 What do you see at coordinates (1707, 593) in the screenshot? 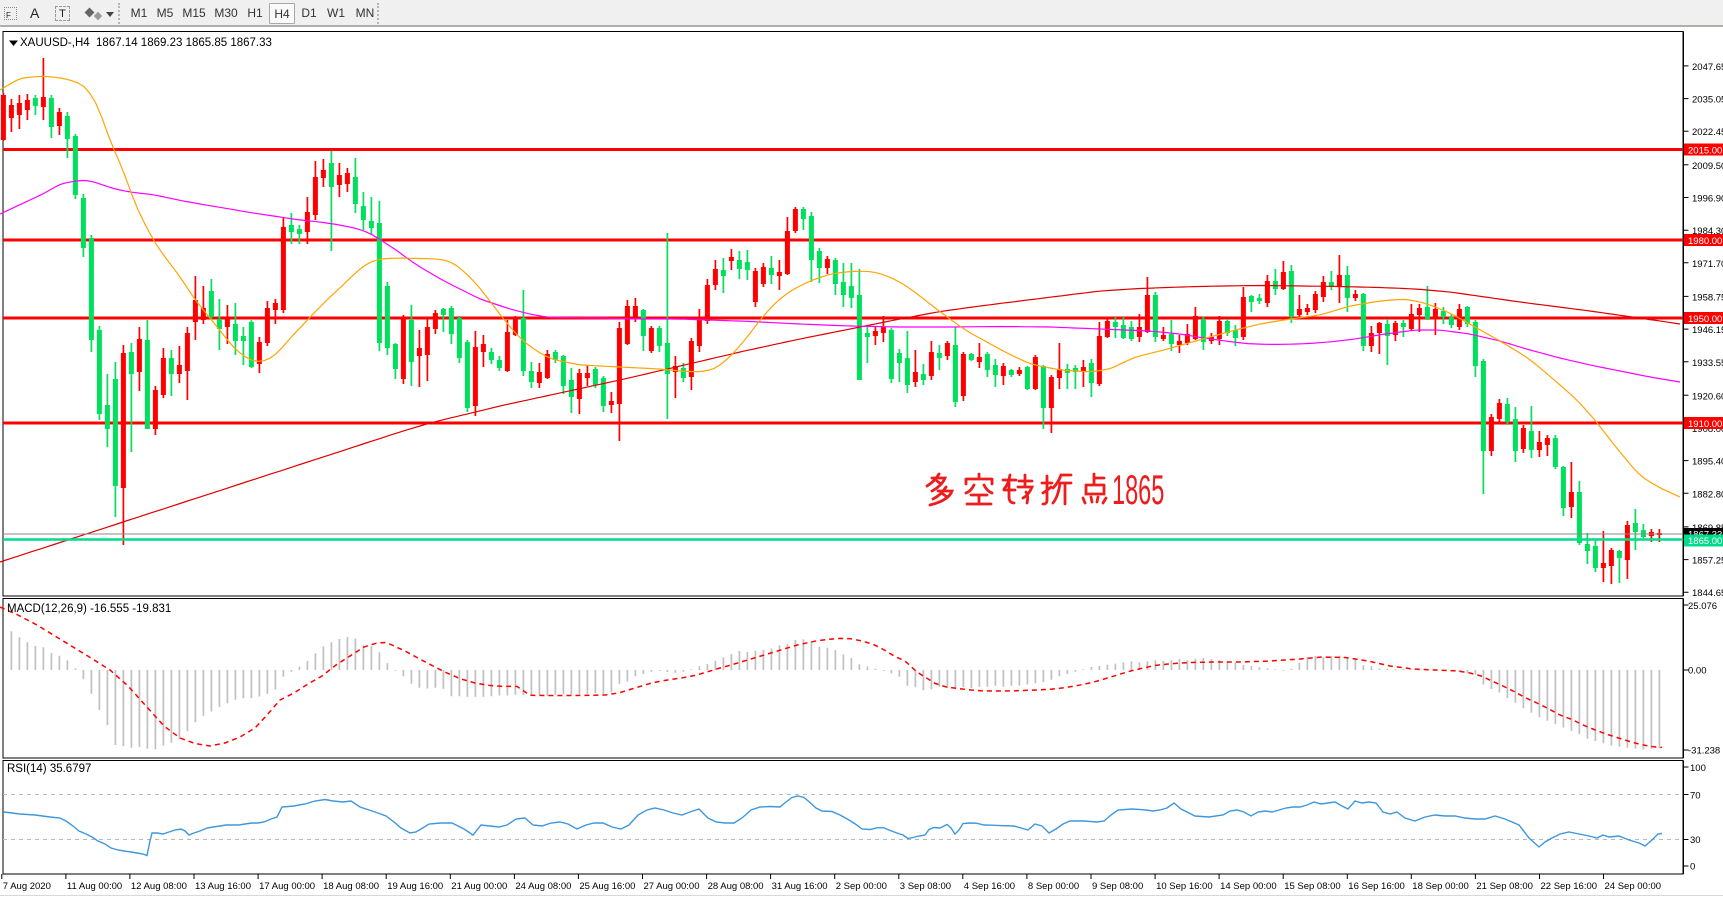
I see `svg-text: 1844.65` at bounding box center [1707, 593].